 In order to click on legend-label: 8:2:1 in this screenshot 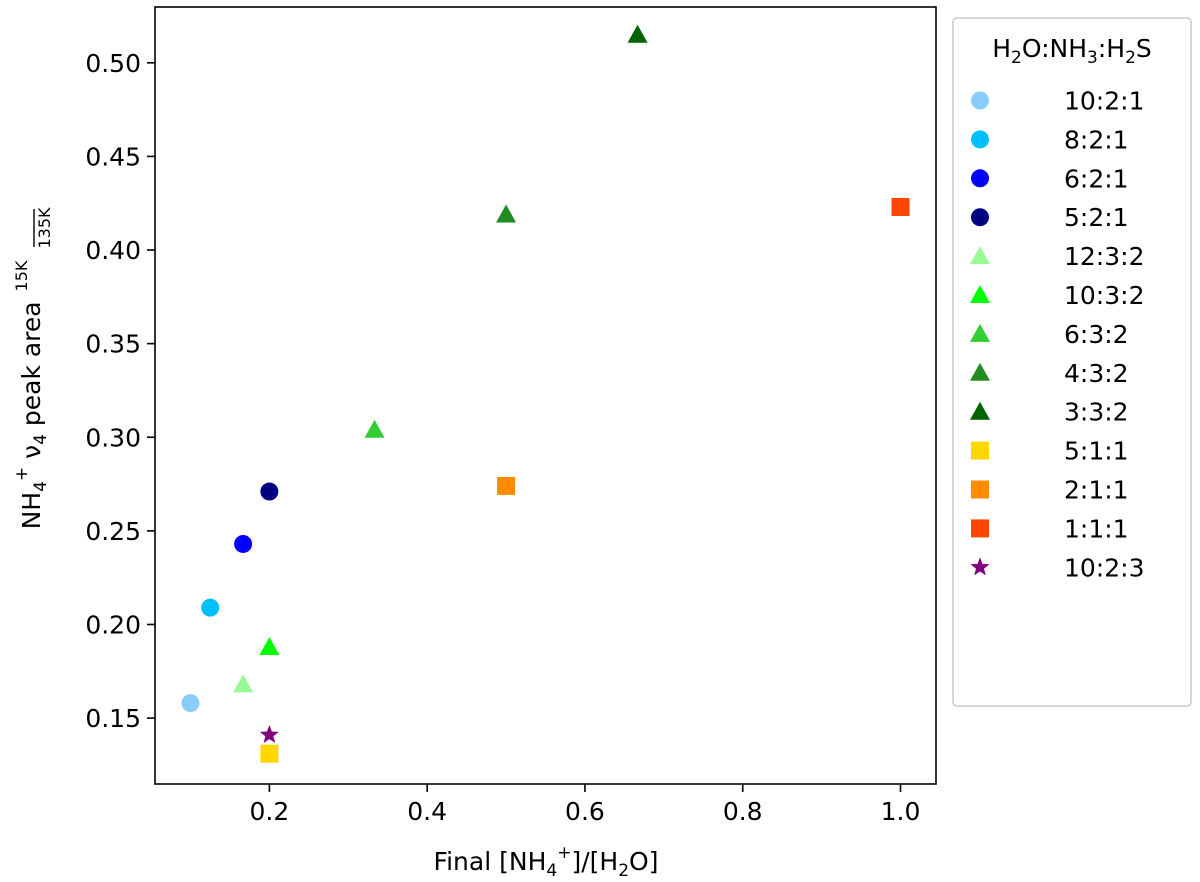, I will do `click(1096, 139)`.